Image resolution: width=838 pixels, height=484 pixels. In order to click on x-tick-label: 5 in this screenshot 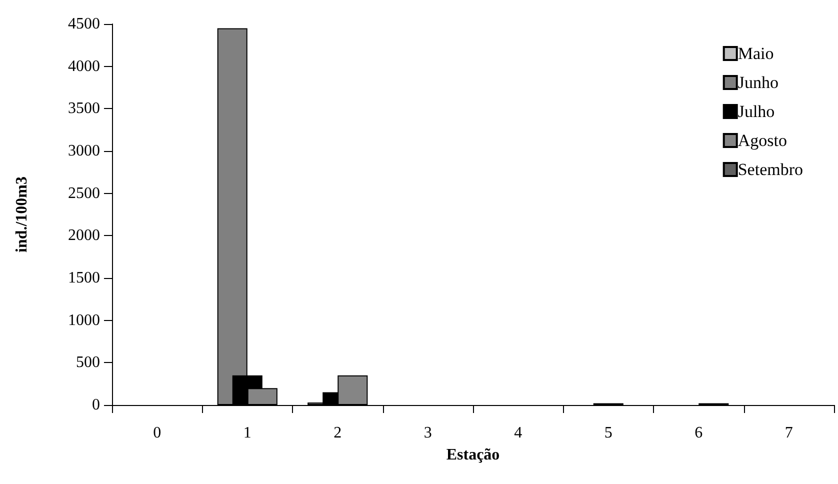, I will do `click(608, 433)`.